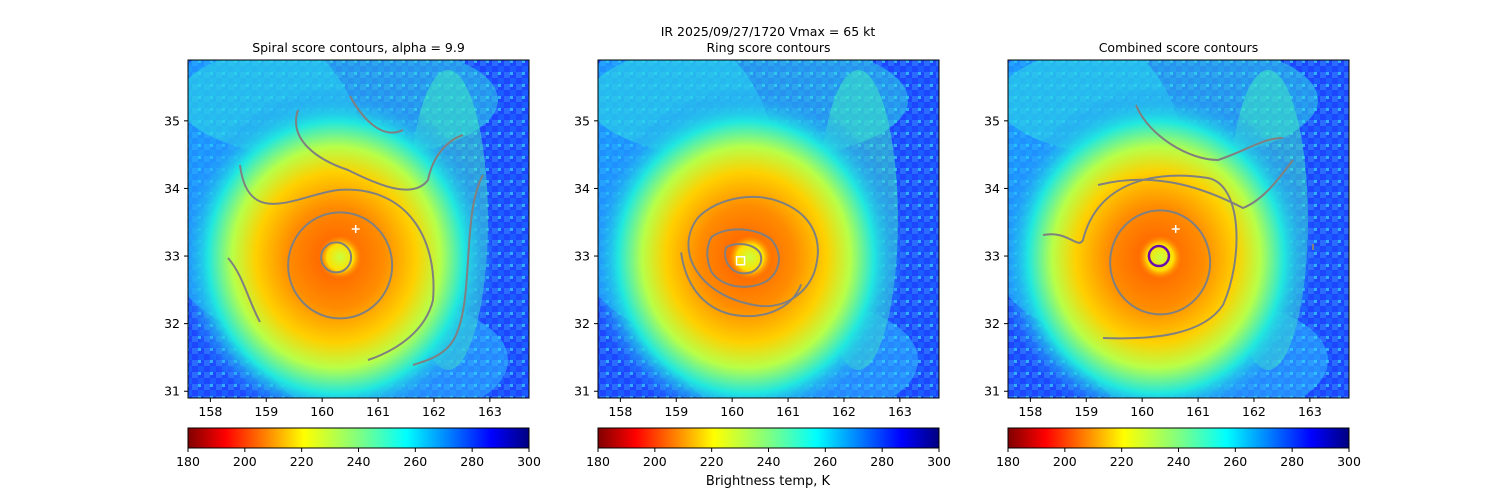  I want to click on center-circle-marker, so click(1159, 256).